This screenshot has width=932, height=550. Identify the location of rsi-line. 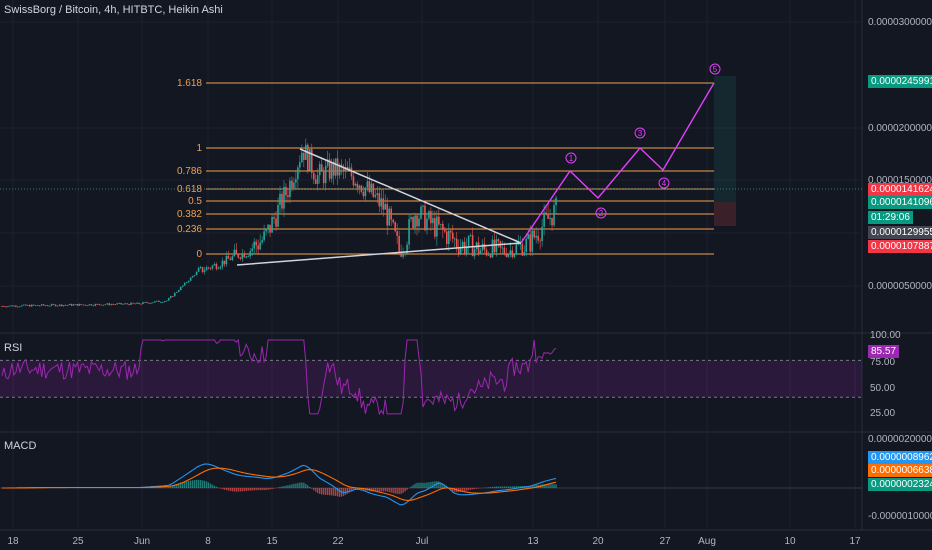
(279, 377).